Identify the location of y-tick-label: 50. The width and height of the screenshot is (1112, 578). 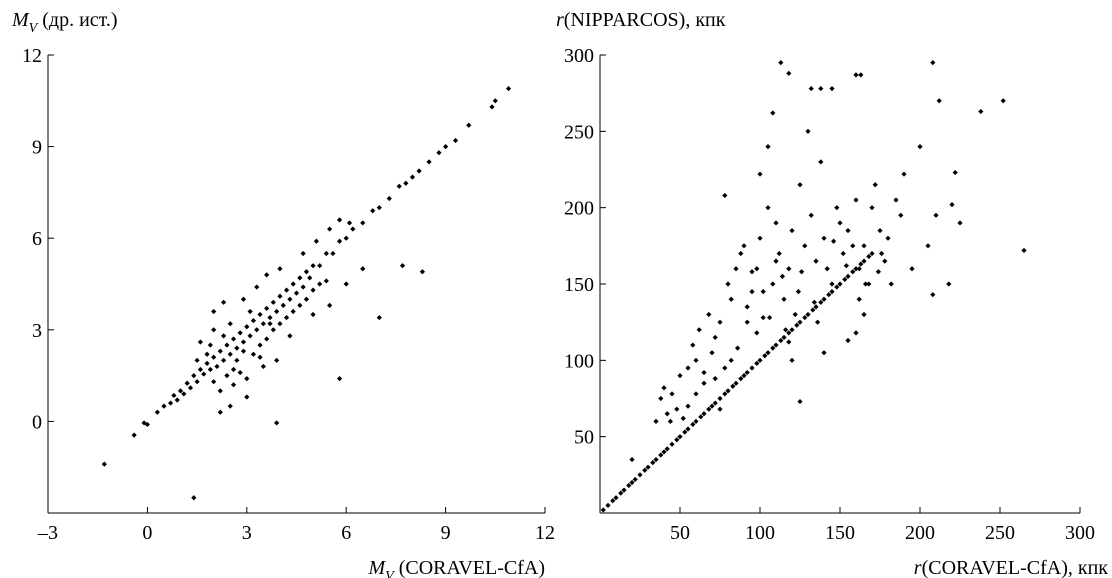
(584, 438).